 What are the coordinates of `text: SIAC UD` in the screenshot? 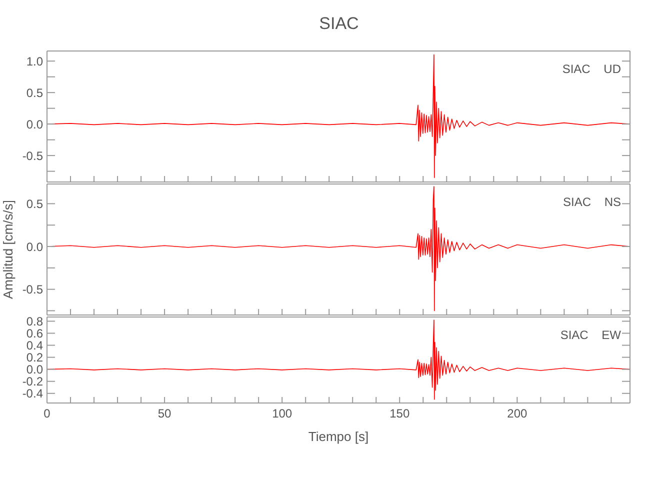 It's located at (591, 69).